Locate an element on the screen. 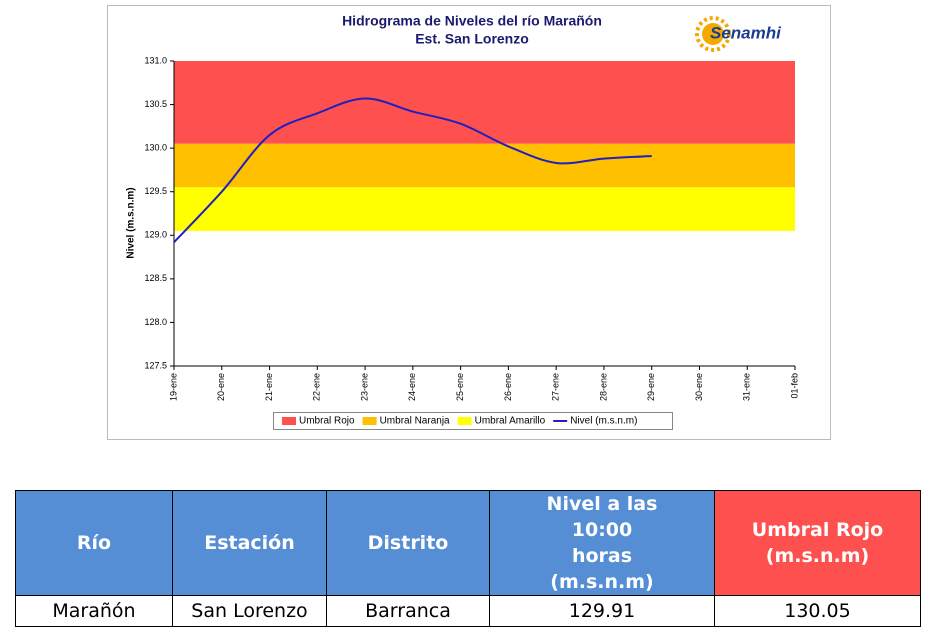  cell: San Lorenzo is located at coordinates (249, 611).